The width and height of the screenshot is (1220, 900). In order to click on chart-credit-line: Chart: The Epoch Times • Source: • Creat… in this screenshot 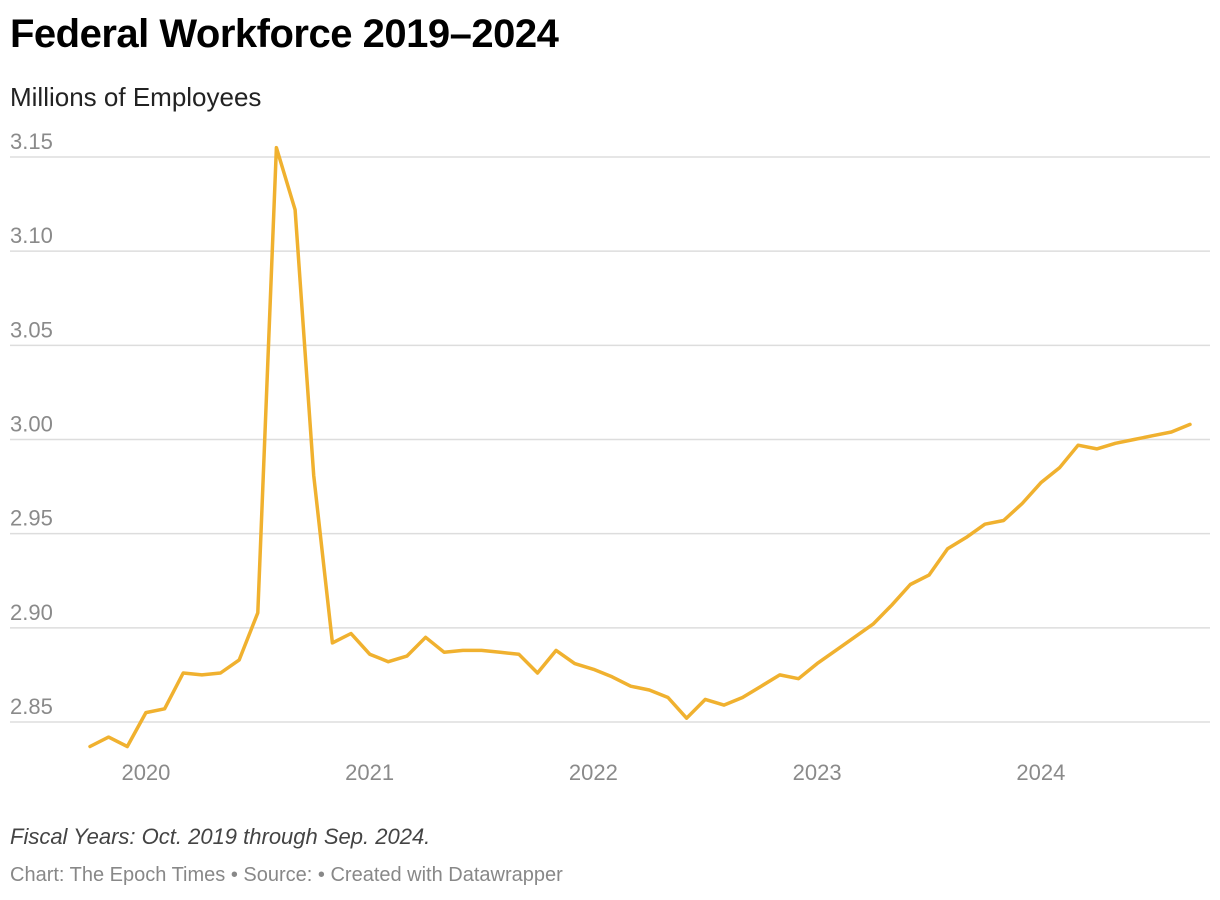, I will do `click(286, 875)`.